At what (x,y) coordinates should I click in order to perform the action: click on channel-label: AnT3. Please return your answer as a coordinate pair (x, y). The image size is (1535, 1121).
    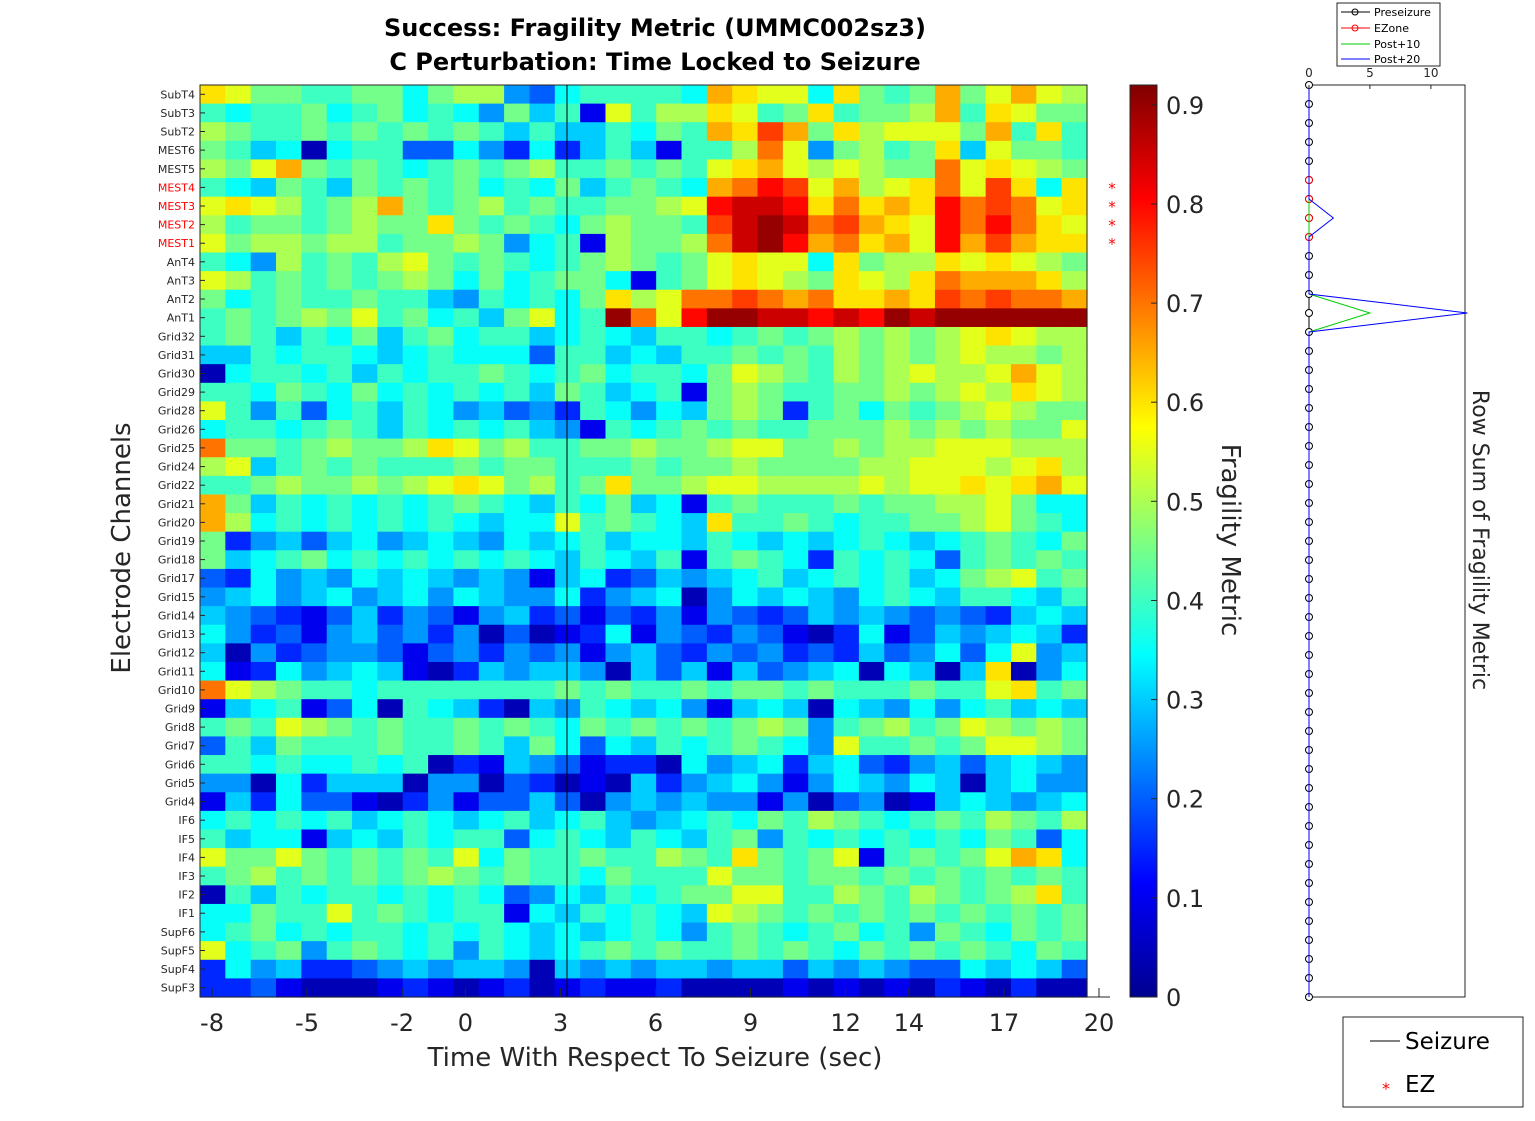
    Looking at the image, I should click on (181, 280).